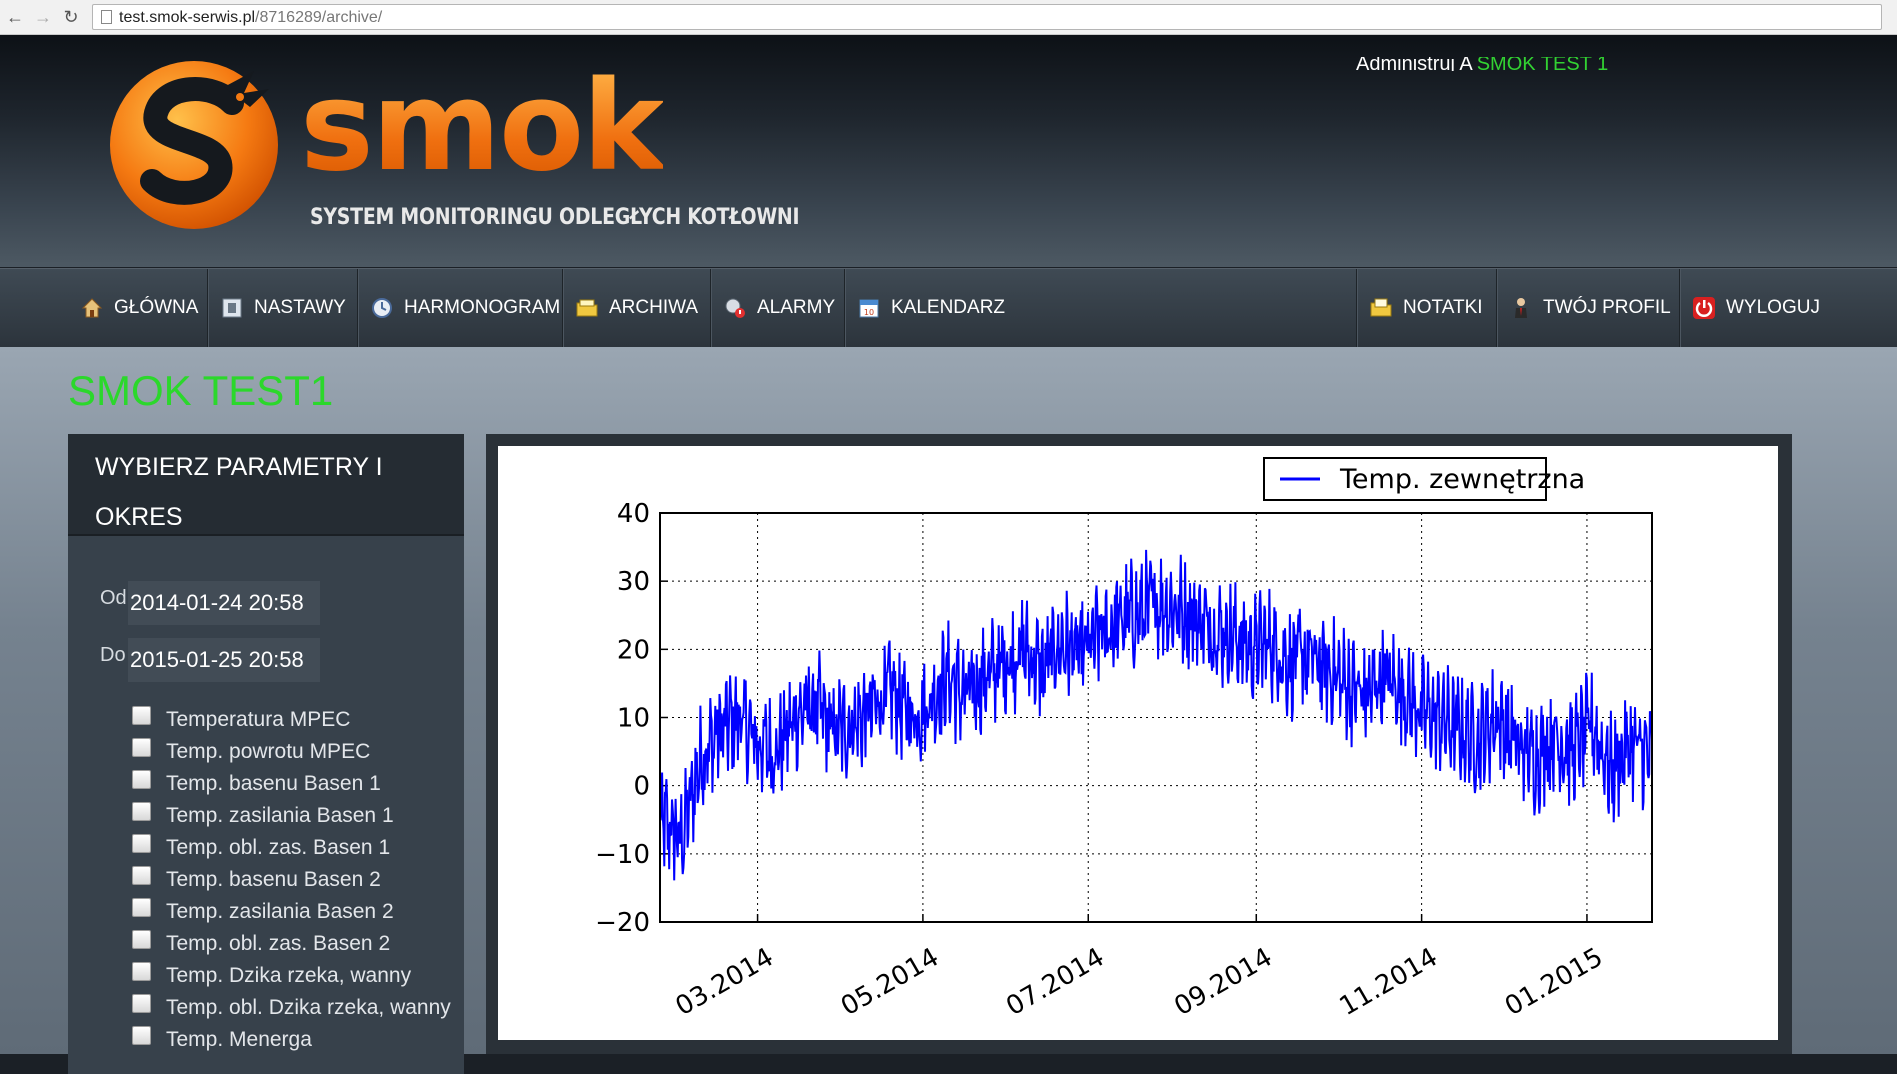 This screenshot has width=1897, height=1074. Describe the element at coordinates (113, 598) in the screenshot. I see `date-from-label: Od` at that location.